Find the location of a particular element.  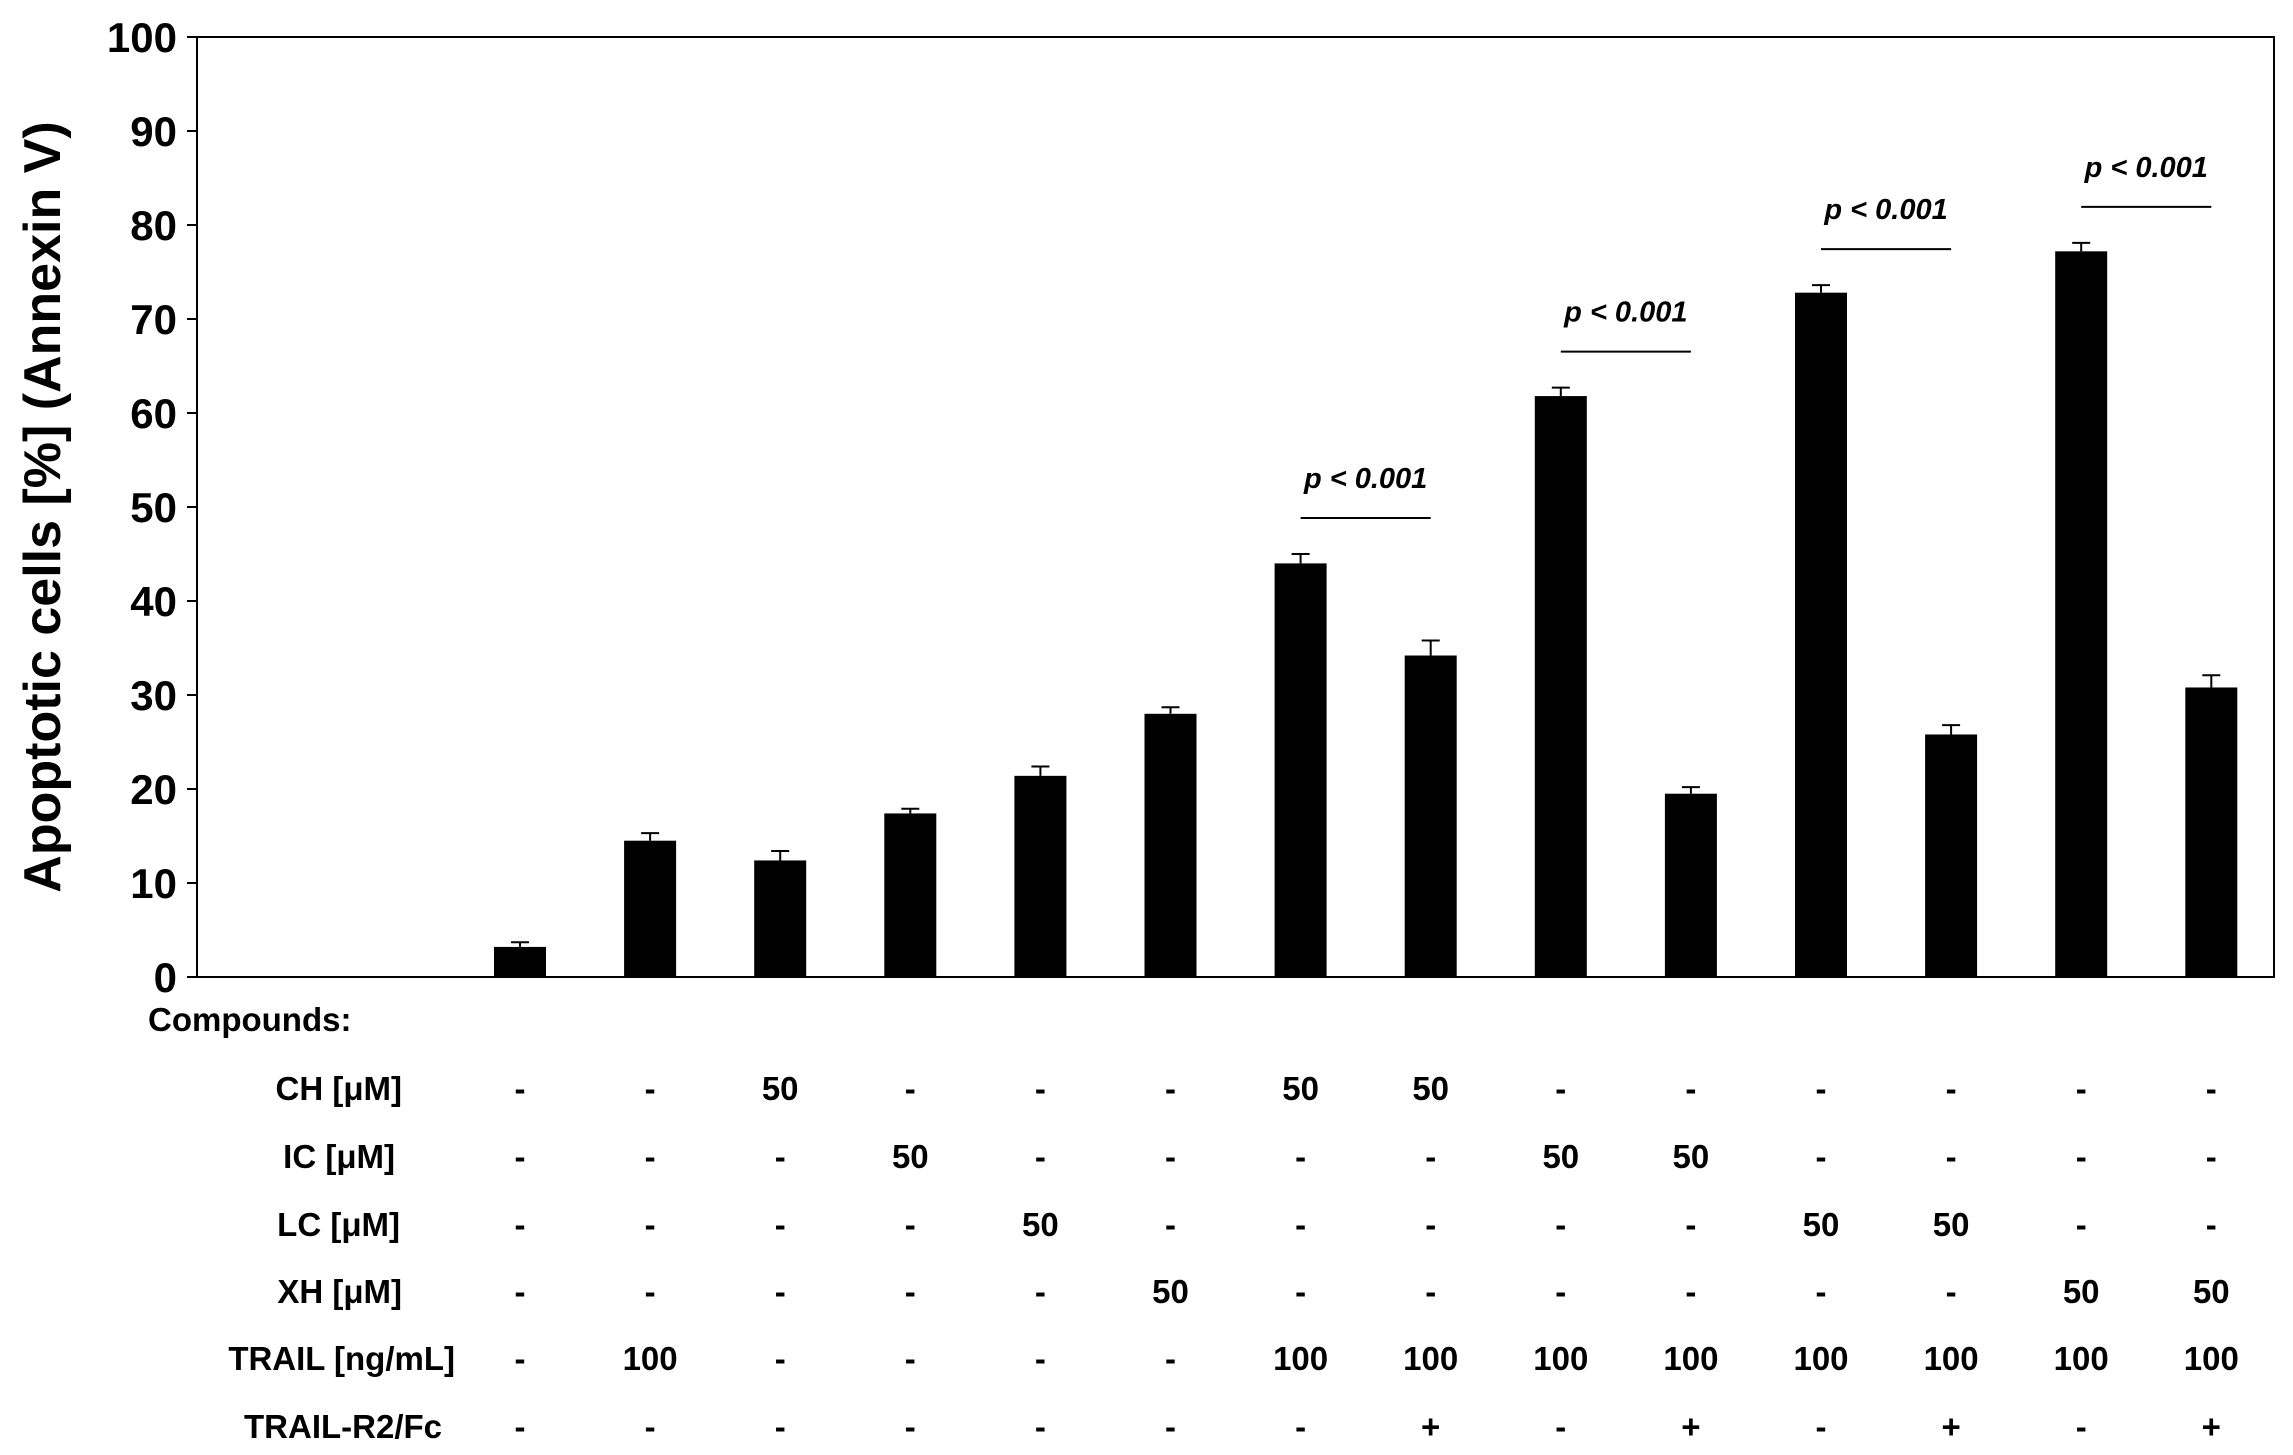

significance-annotations: p < 0.001 p < 0.001 p < 0.001 p < 0.001 is located at coordinates (1756, 335).